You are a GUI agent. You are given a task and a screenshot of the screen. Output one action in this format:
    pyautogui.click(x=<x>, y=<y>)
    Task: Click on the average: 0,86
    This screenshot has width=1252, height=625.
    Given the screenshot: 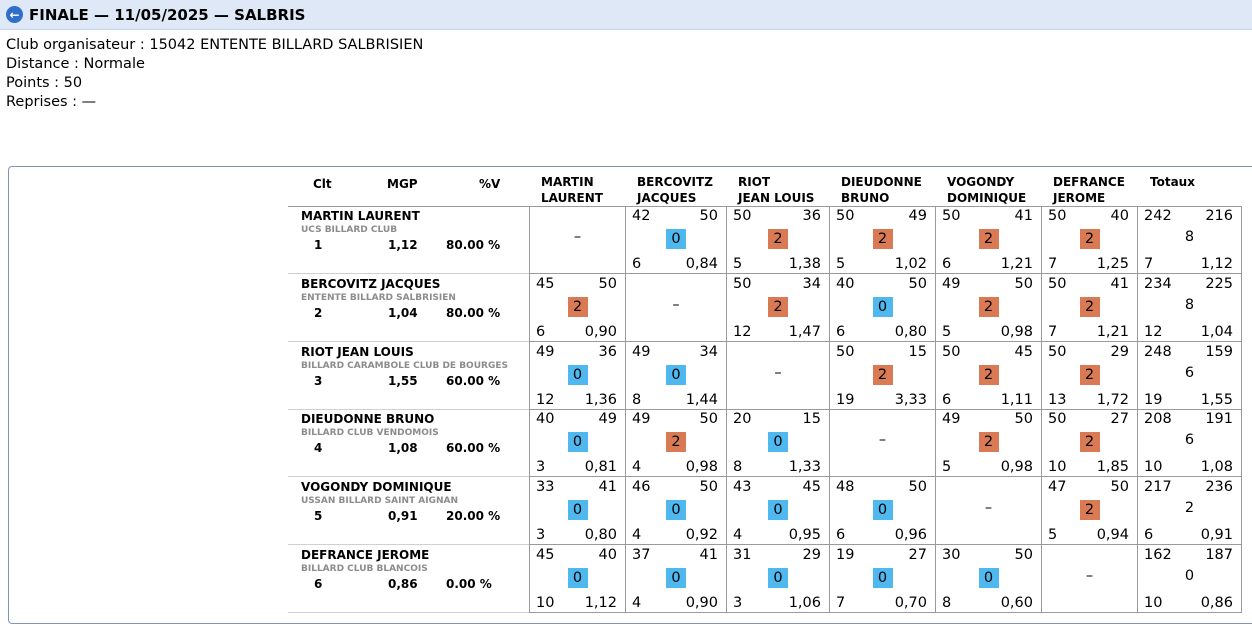 What is the action you would take?
    pyautogui.click(x=1216, y=603)
    